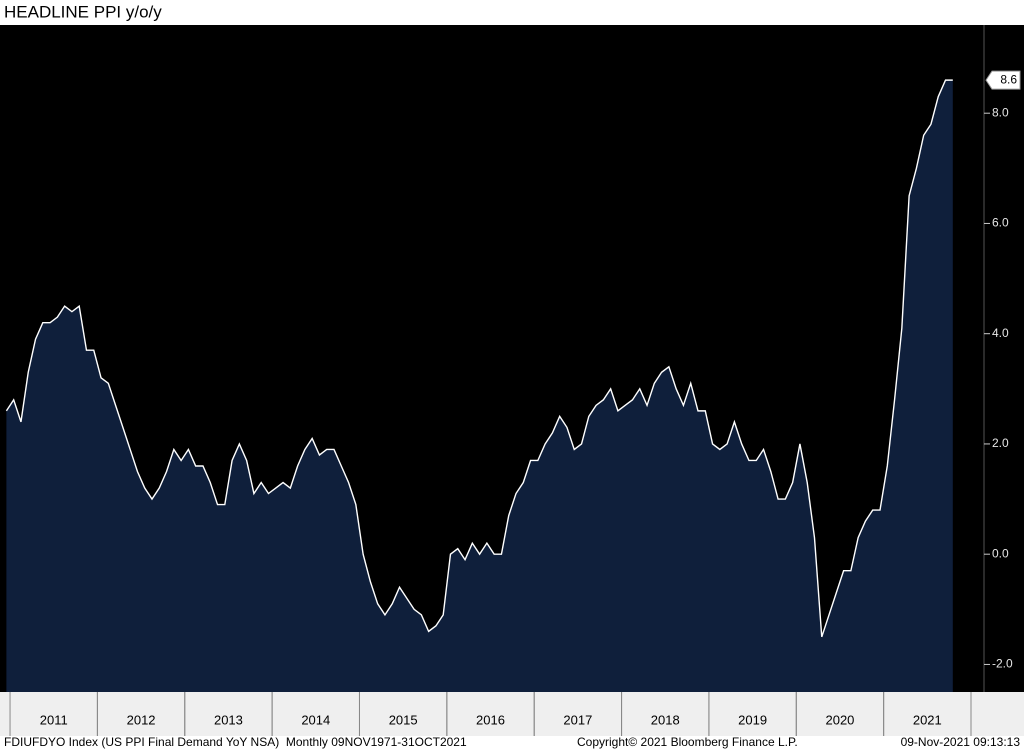 Image resolution: width=1024 pixels, height=751 pixels. What do you see at coordinates (839, 719) in the screenshot?
I see `x-tick-label: 2020` at bounding box center [839, 719].